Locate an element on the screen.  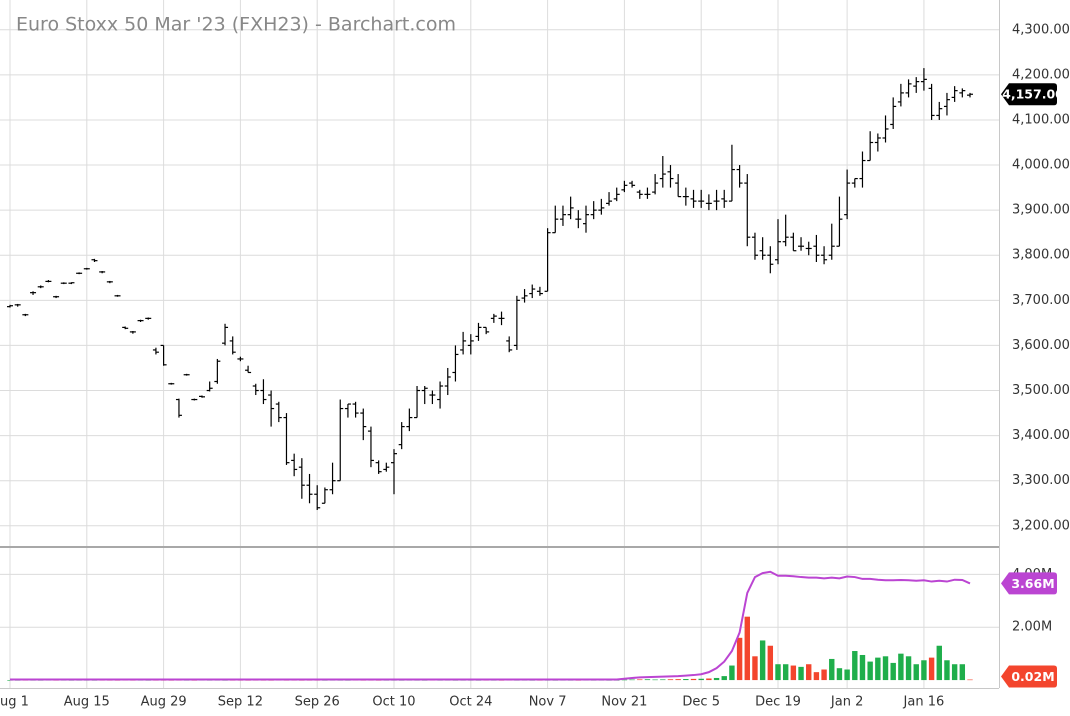
last-volume-marker-box is located at coordinates (1029, 676).